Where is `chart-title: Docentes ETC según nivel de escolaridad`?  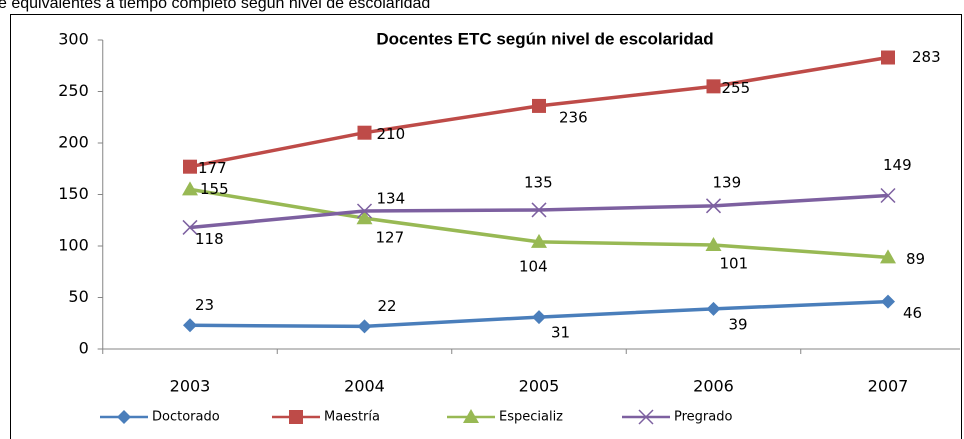 chart-title: Docentes ETC según nivel de escolaridad is located at coordinates (544, 38).